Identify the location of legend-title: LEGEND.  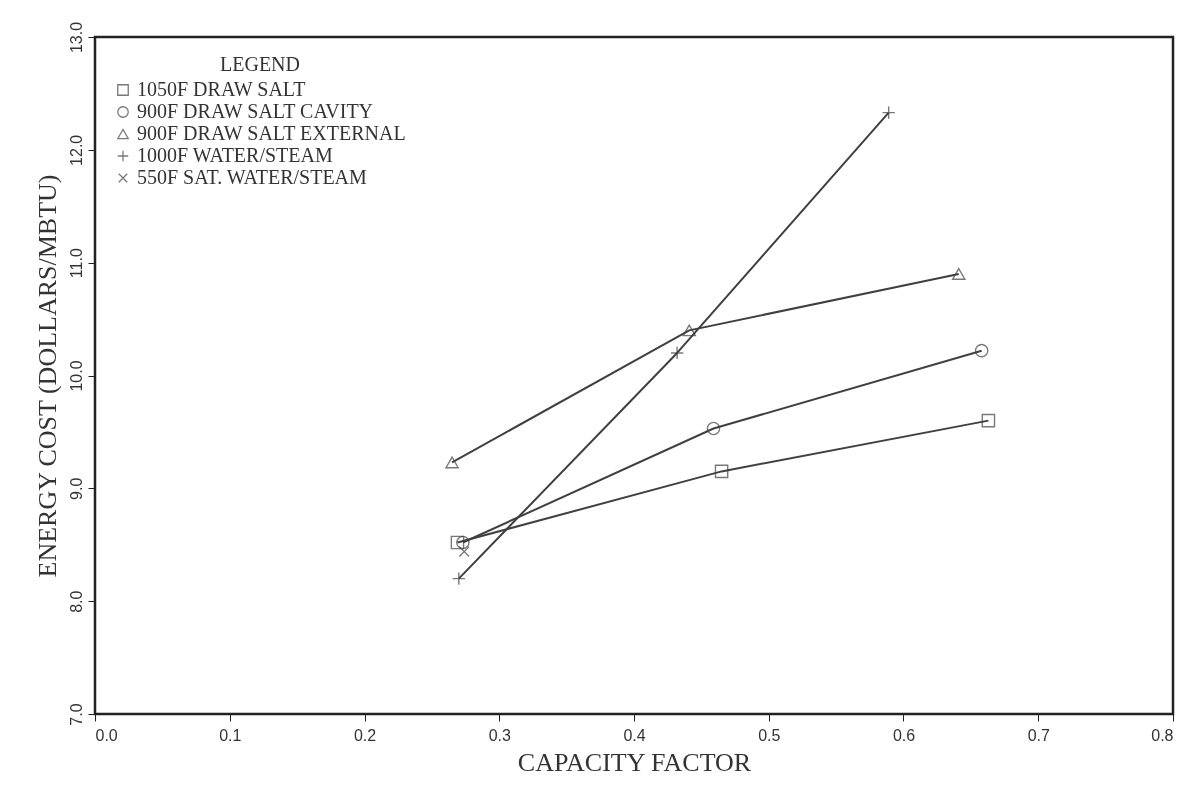
(260, 64).